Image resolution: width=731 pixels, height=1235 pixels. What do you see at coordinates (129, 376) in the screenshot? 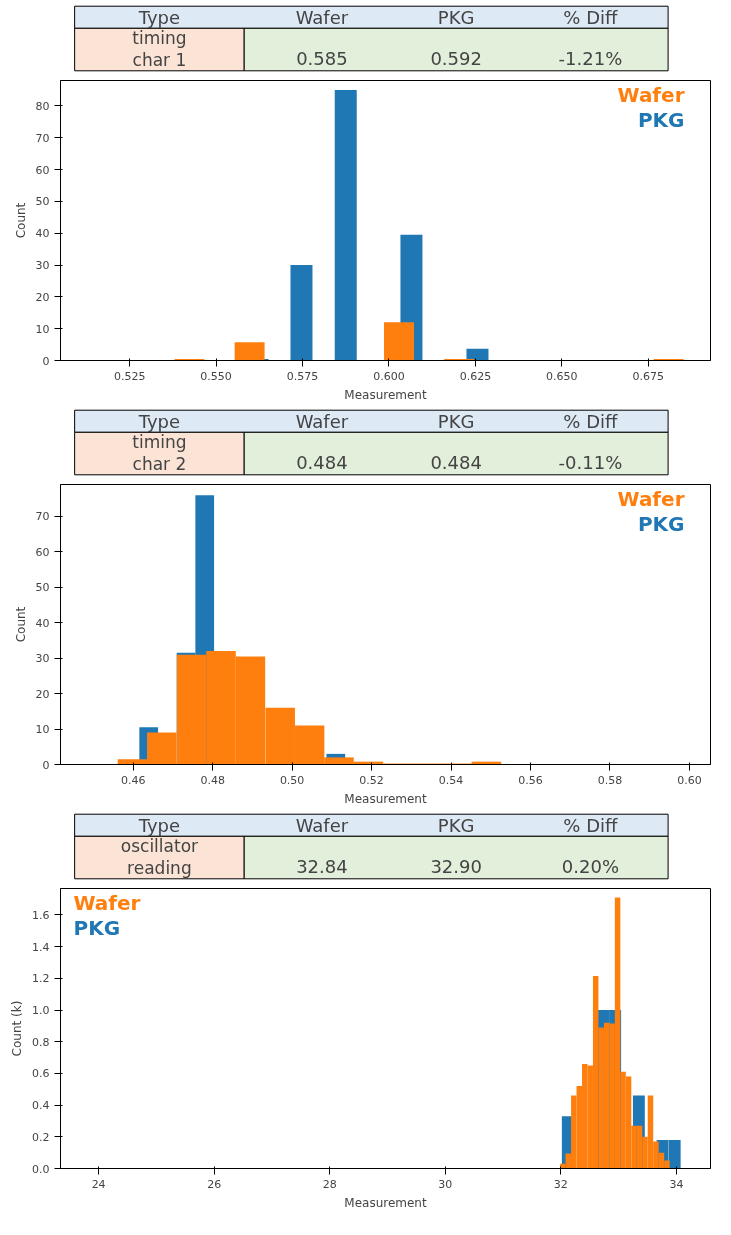
I see `x-tick-label: 0.525` at bounding box center [129, 376].